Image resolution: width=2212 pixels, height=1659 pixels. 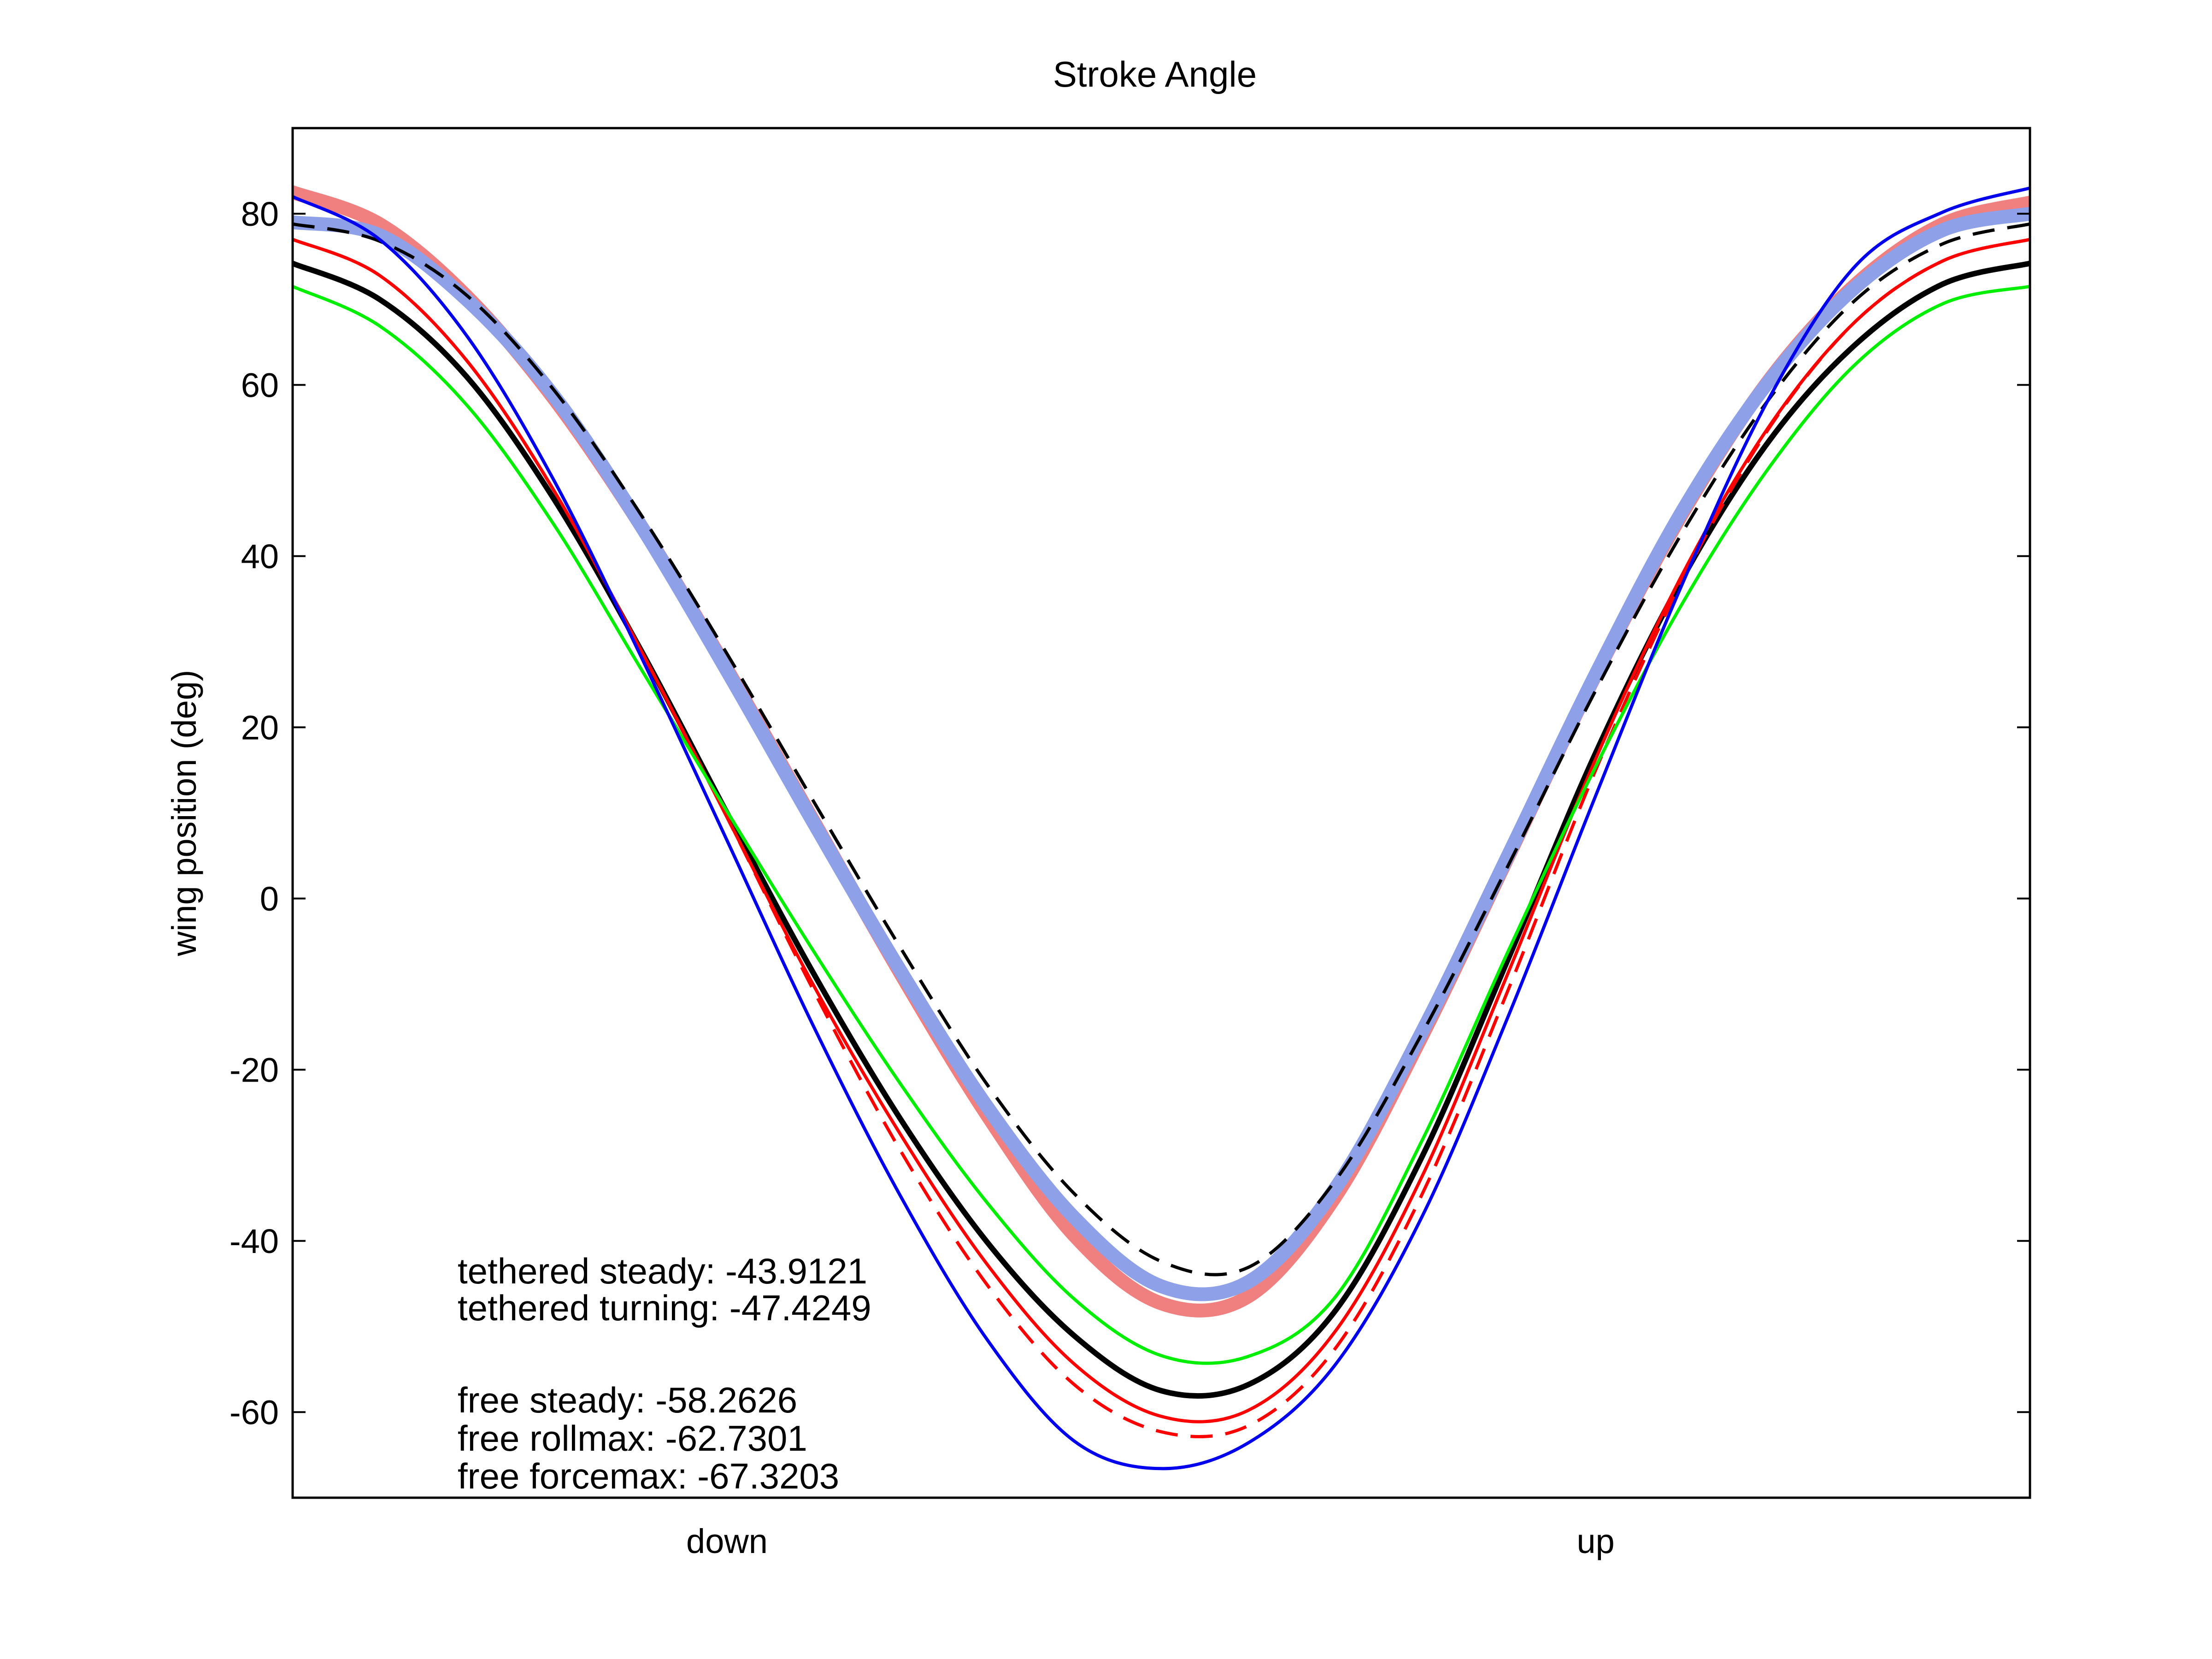 I want to click on y-tick-label: 60, so click(x=260, y=385).